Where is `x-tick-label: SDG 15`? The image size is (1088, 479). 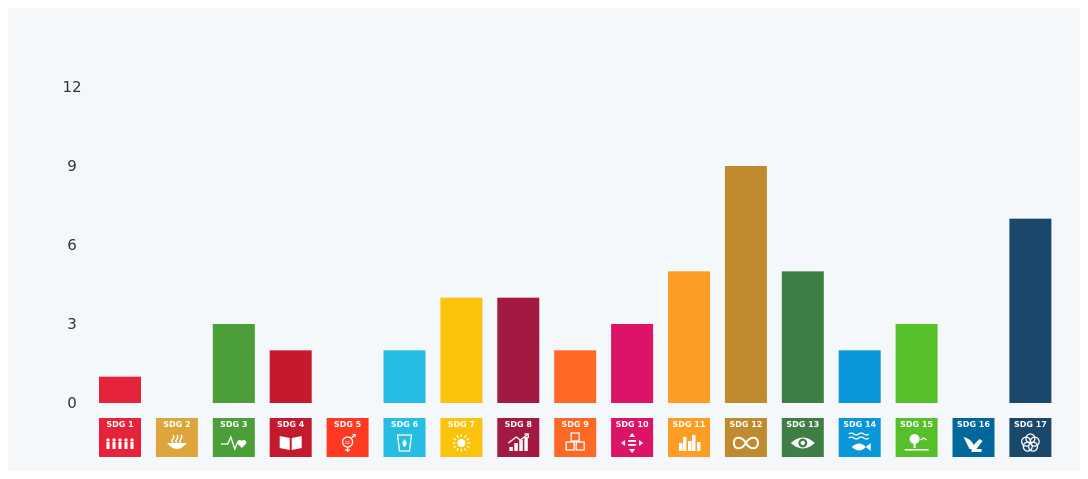
x-tick-label: SDG 15 is located at coordinates (916, 424).